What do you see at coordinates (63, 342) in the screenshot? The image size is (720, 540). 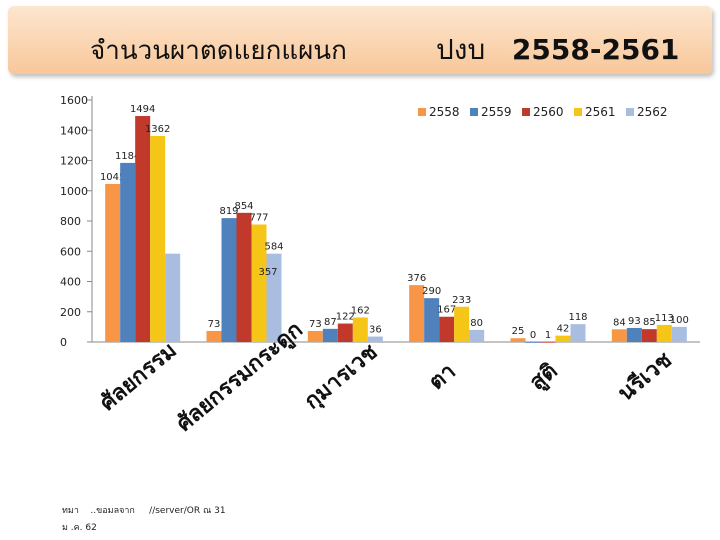 I see `y-tick-label: 0` at bounding box center [63, 342].